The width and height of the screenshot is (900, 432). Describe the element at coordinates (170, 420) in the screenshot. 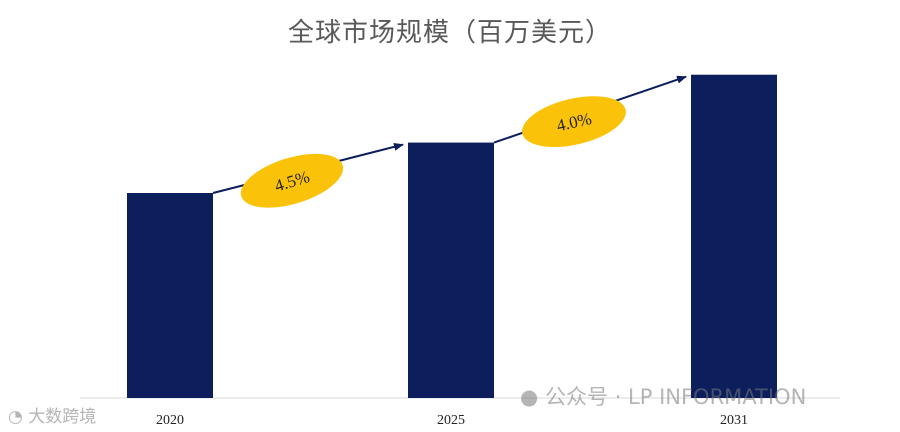

I see `x-tick-label-2020: 2020` at that location.